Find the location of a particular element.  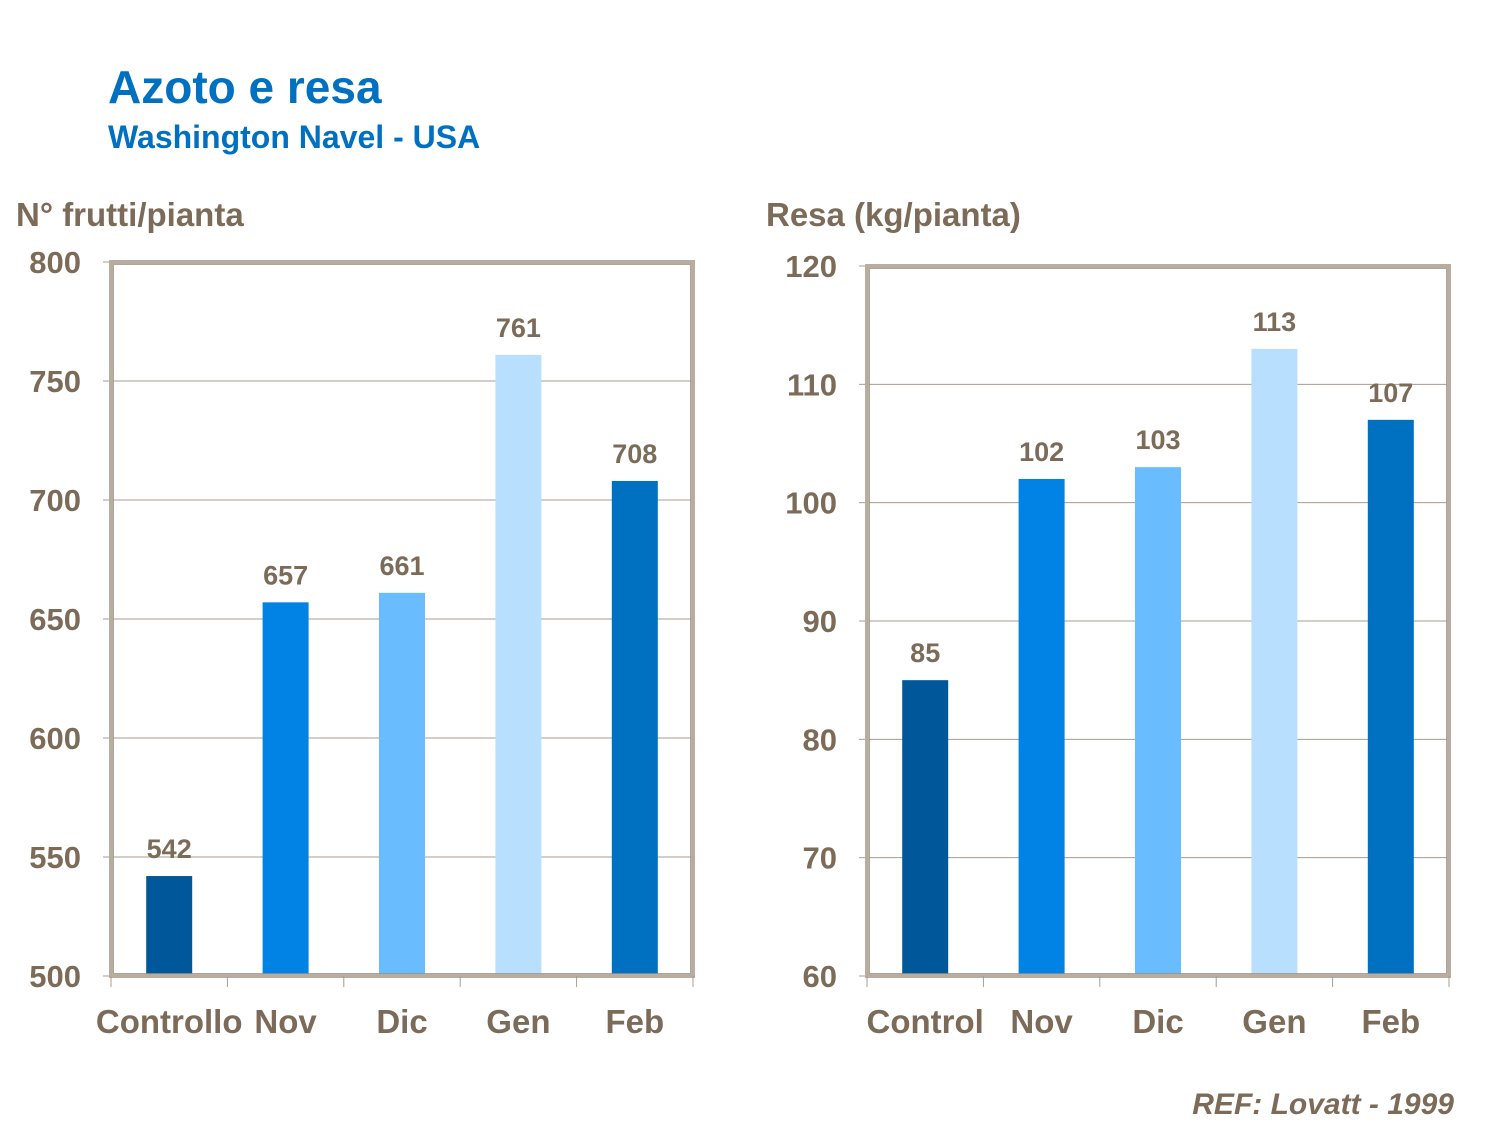

data-label: 113 is located at coordinates (1275, 322).